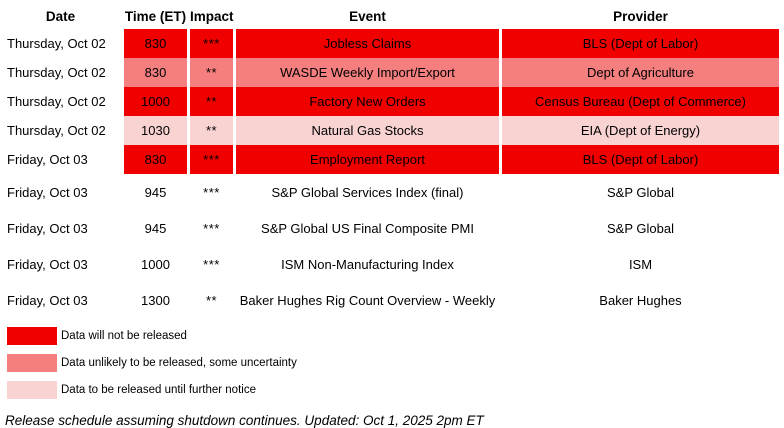 Image resolution: width=784 pixels, height=428 pixels. I want to click on legend-label: Data to be released until further notice, so click(158, 390).